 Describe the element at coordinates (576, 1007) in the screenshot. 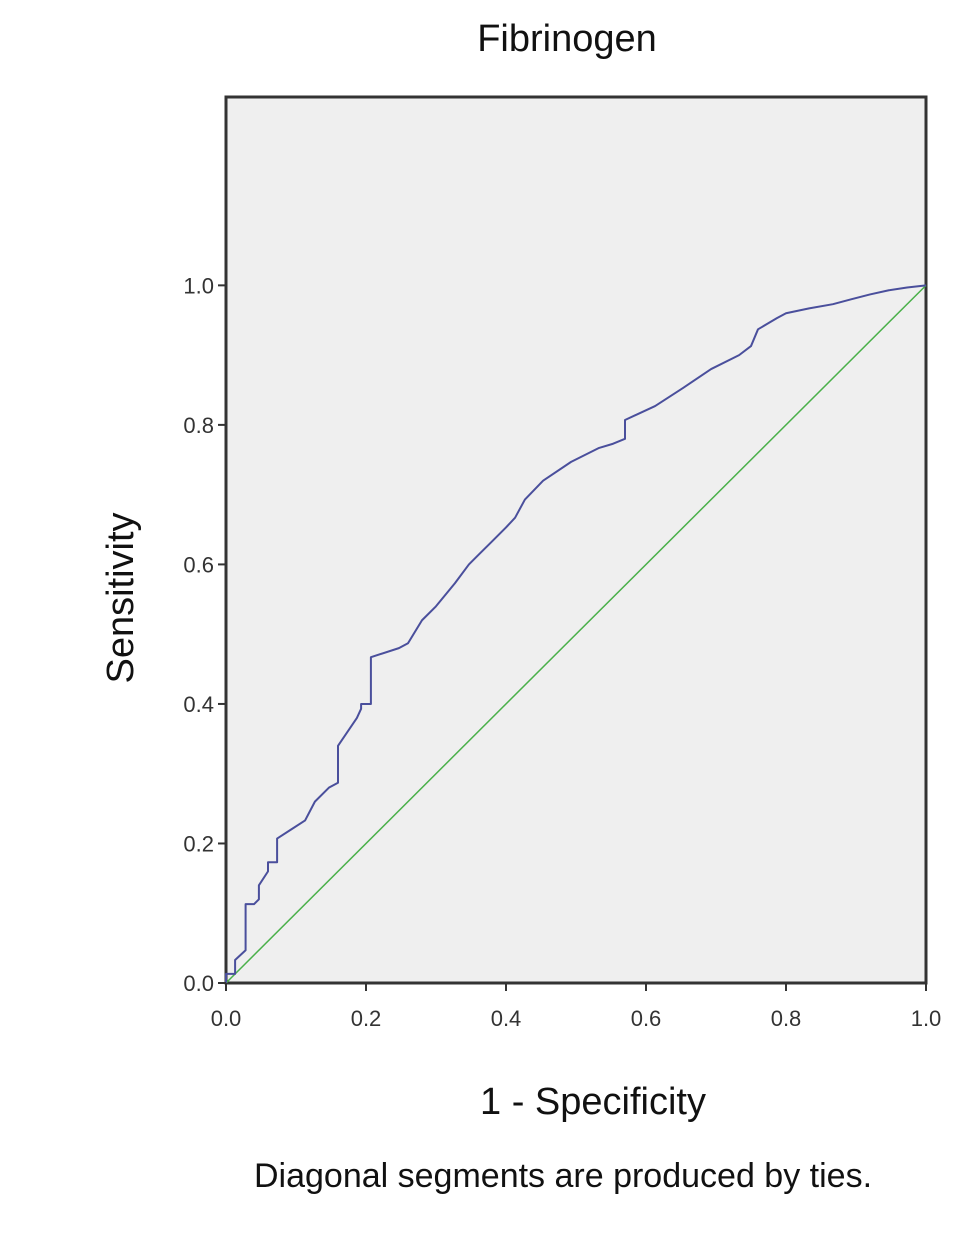

I see `x-axis: 0.0 0.2 0.4 0.6 0.8 1.0` at that location.